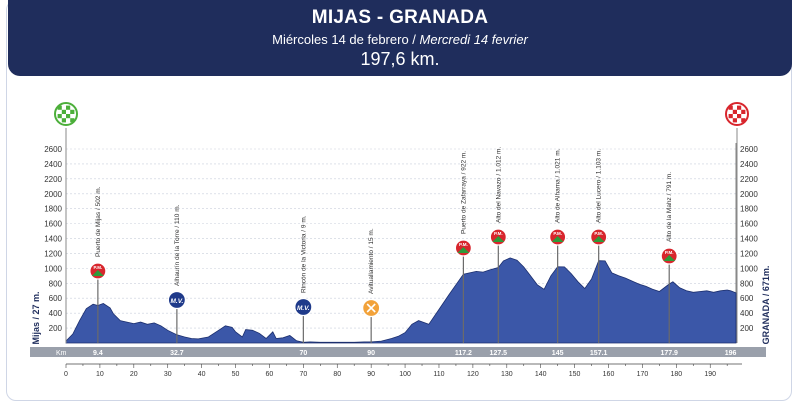 Image resolution: width=800 pixels, height=403 pixels. I want to click on stage-date-es: Miércoles 14 de febrero /, so click(346, 39).